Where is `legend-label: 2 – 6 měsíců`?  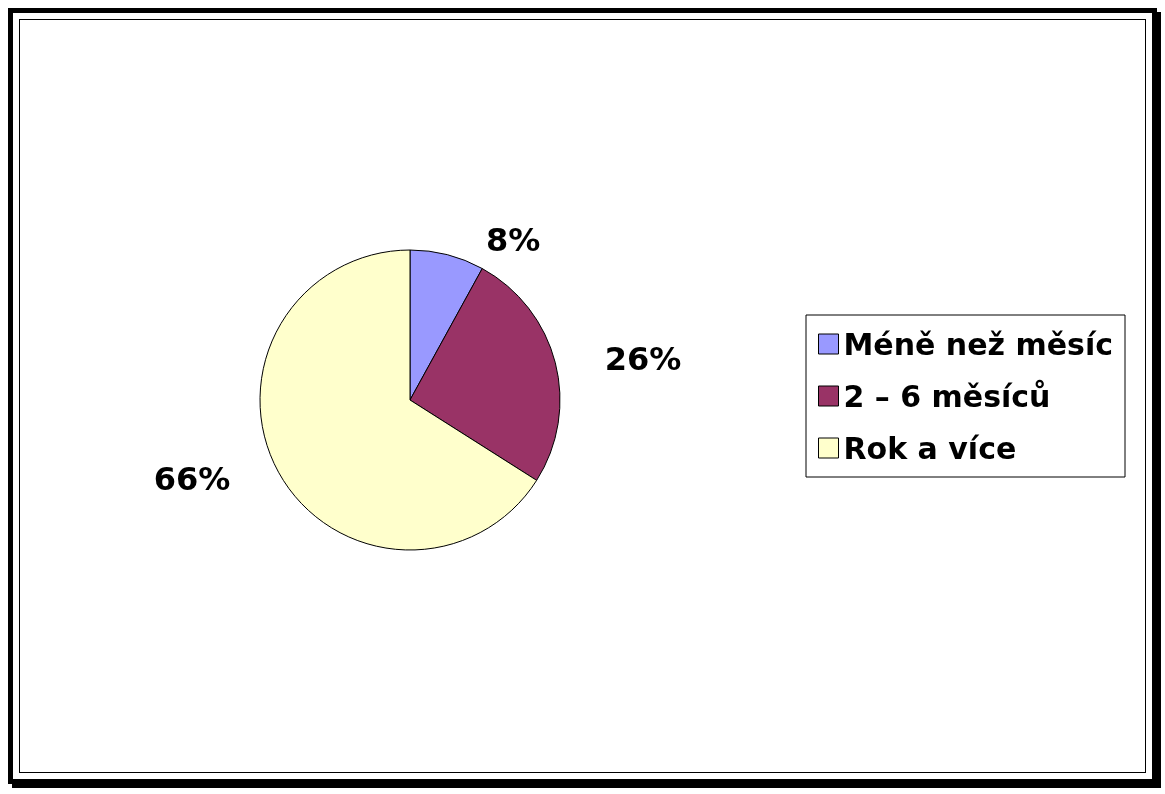 legend-label: 2 – 6 měsíců is located at coordinates (947, 396).